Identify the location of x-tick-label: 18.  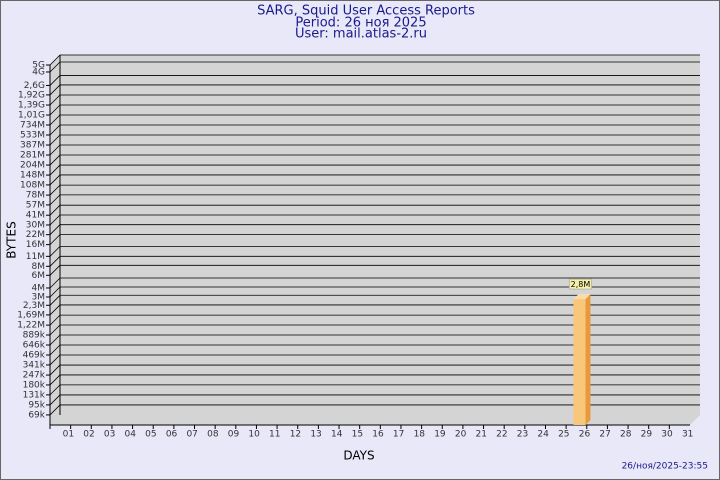
(420, 435).